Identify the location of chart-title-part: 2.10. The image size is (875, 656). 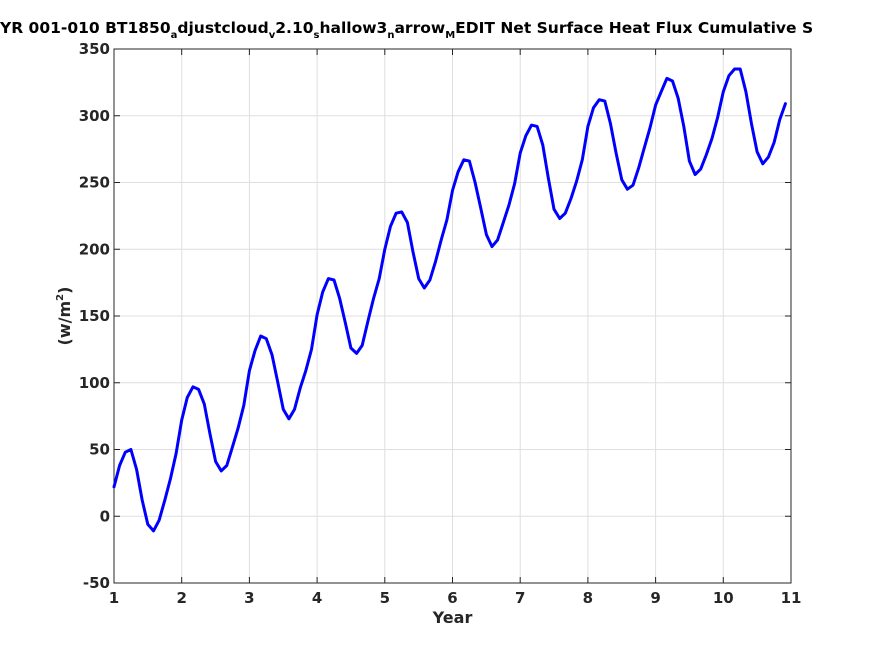
(294, 28).